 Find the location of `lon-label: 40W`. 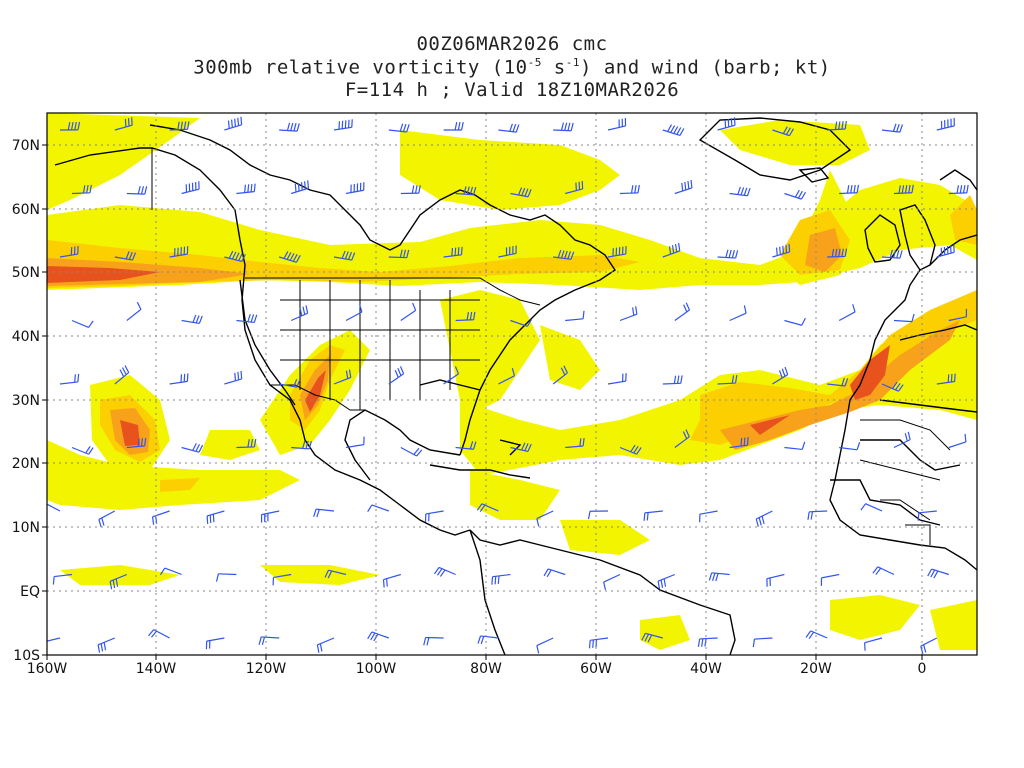

lon-label: 40W is located at coordinates (706, 669).